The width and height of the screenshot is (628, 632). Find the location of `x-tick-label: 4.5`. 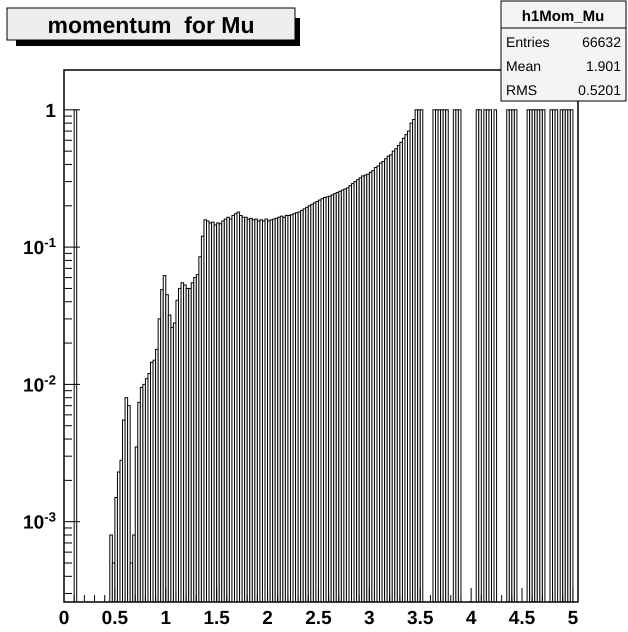

x-tick-label: 4.5 is located at coordinates (522, 618).